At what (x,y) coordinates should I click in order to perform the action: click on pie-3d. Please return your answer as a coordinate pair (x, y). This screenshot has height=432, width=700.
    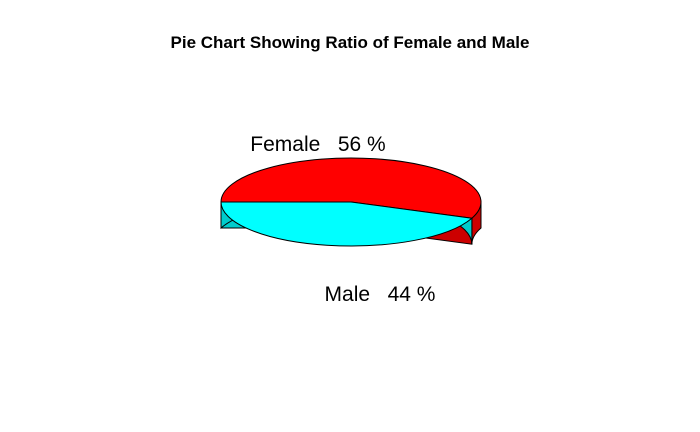
    Looking at the image, I should click on (351, 202).